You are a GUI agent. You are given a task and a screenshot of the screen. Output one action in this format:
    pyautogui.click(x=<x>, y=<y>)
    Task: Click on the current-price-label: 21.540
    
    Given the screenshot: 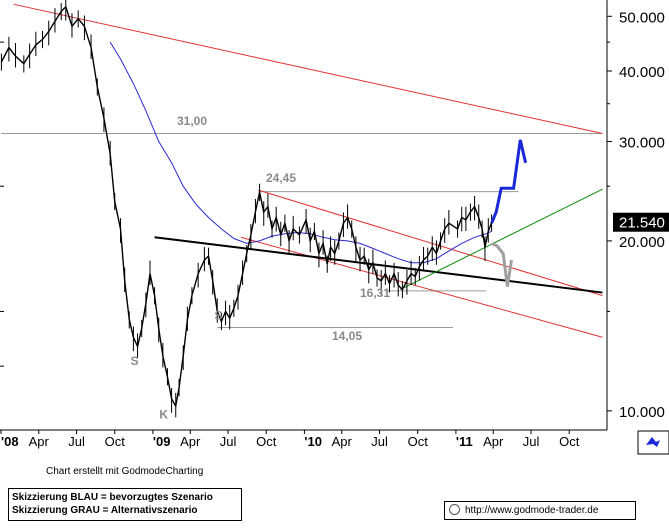 What is the action you would take?
    pyautogui.click(x=642, y=223)
    